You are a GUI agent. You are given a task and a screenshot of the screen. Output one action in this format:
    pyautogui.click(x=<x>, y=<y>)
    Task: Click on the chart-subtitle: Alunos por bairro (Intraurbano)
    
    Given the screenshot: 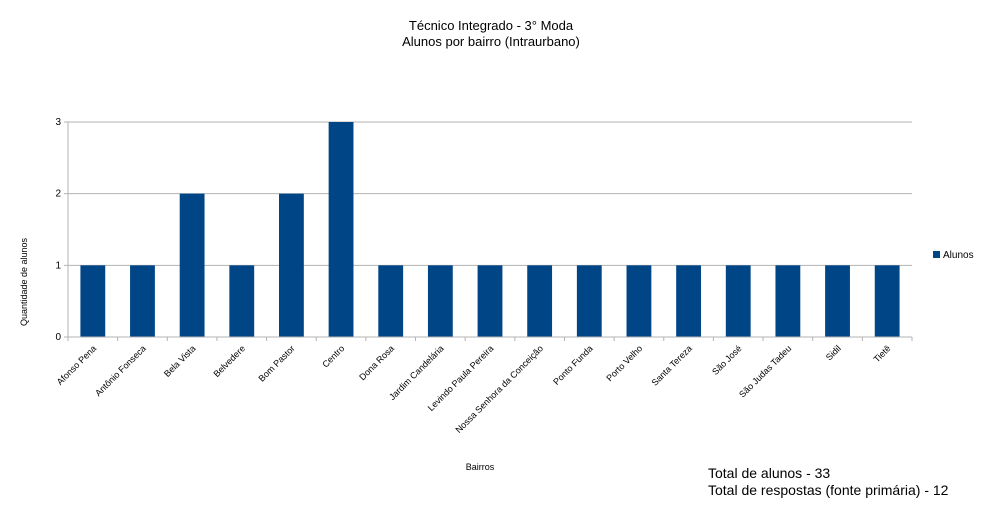 What is the action you would take?
    pyautogui.click(x=491, y=41)
    